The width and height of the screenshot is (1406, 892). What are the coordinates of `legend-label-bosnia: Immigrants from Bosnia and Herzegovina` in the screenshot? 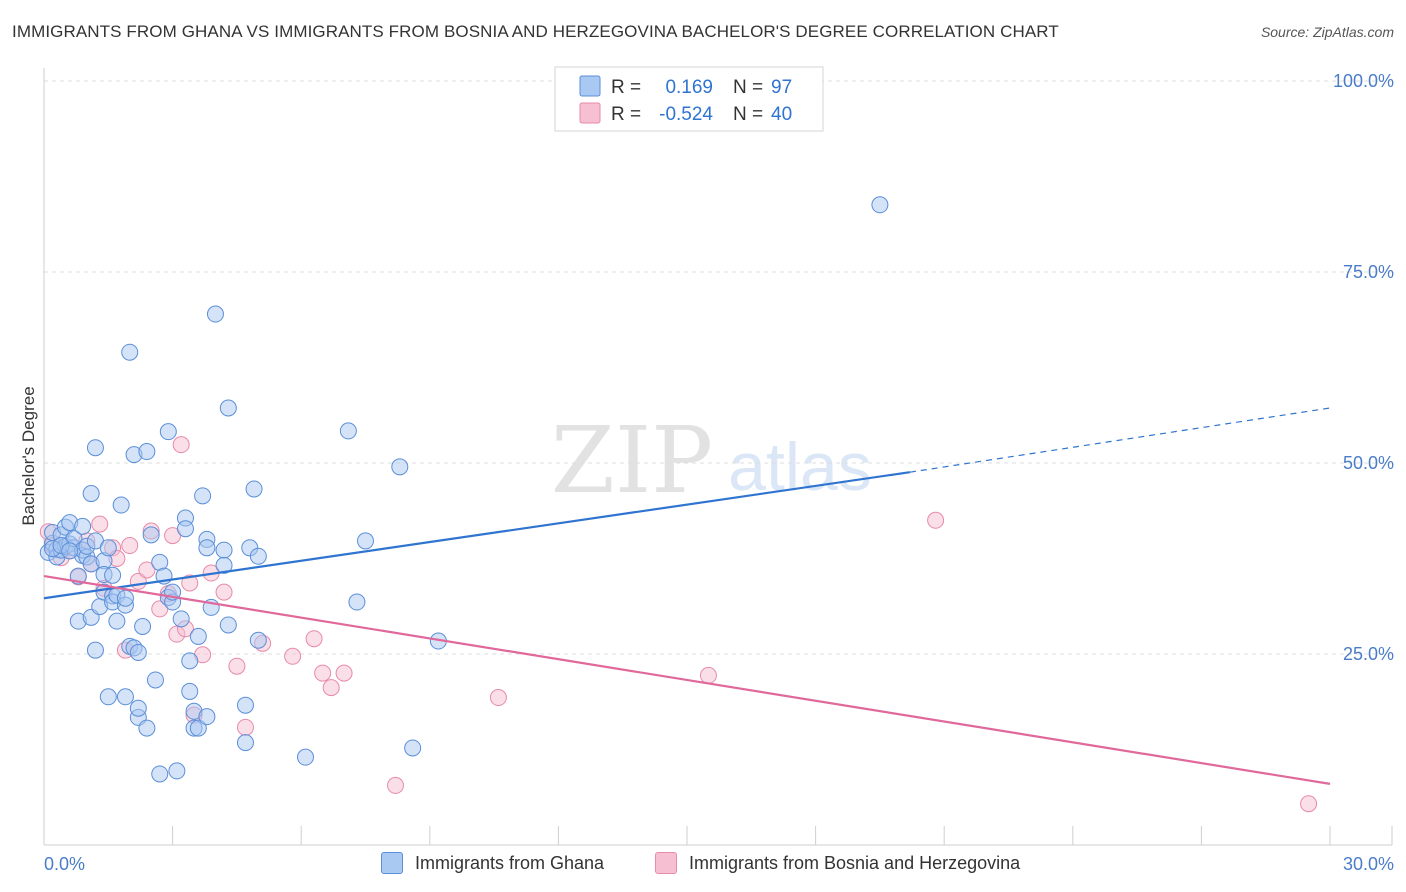 It's located at (855, 862).